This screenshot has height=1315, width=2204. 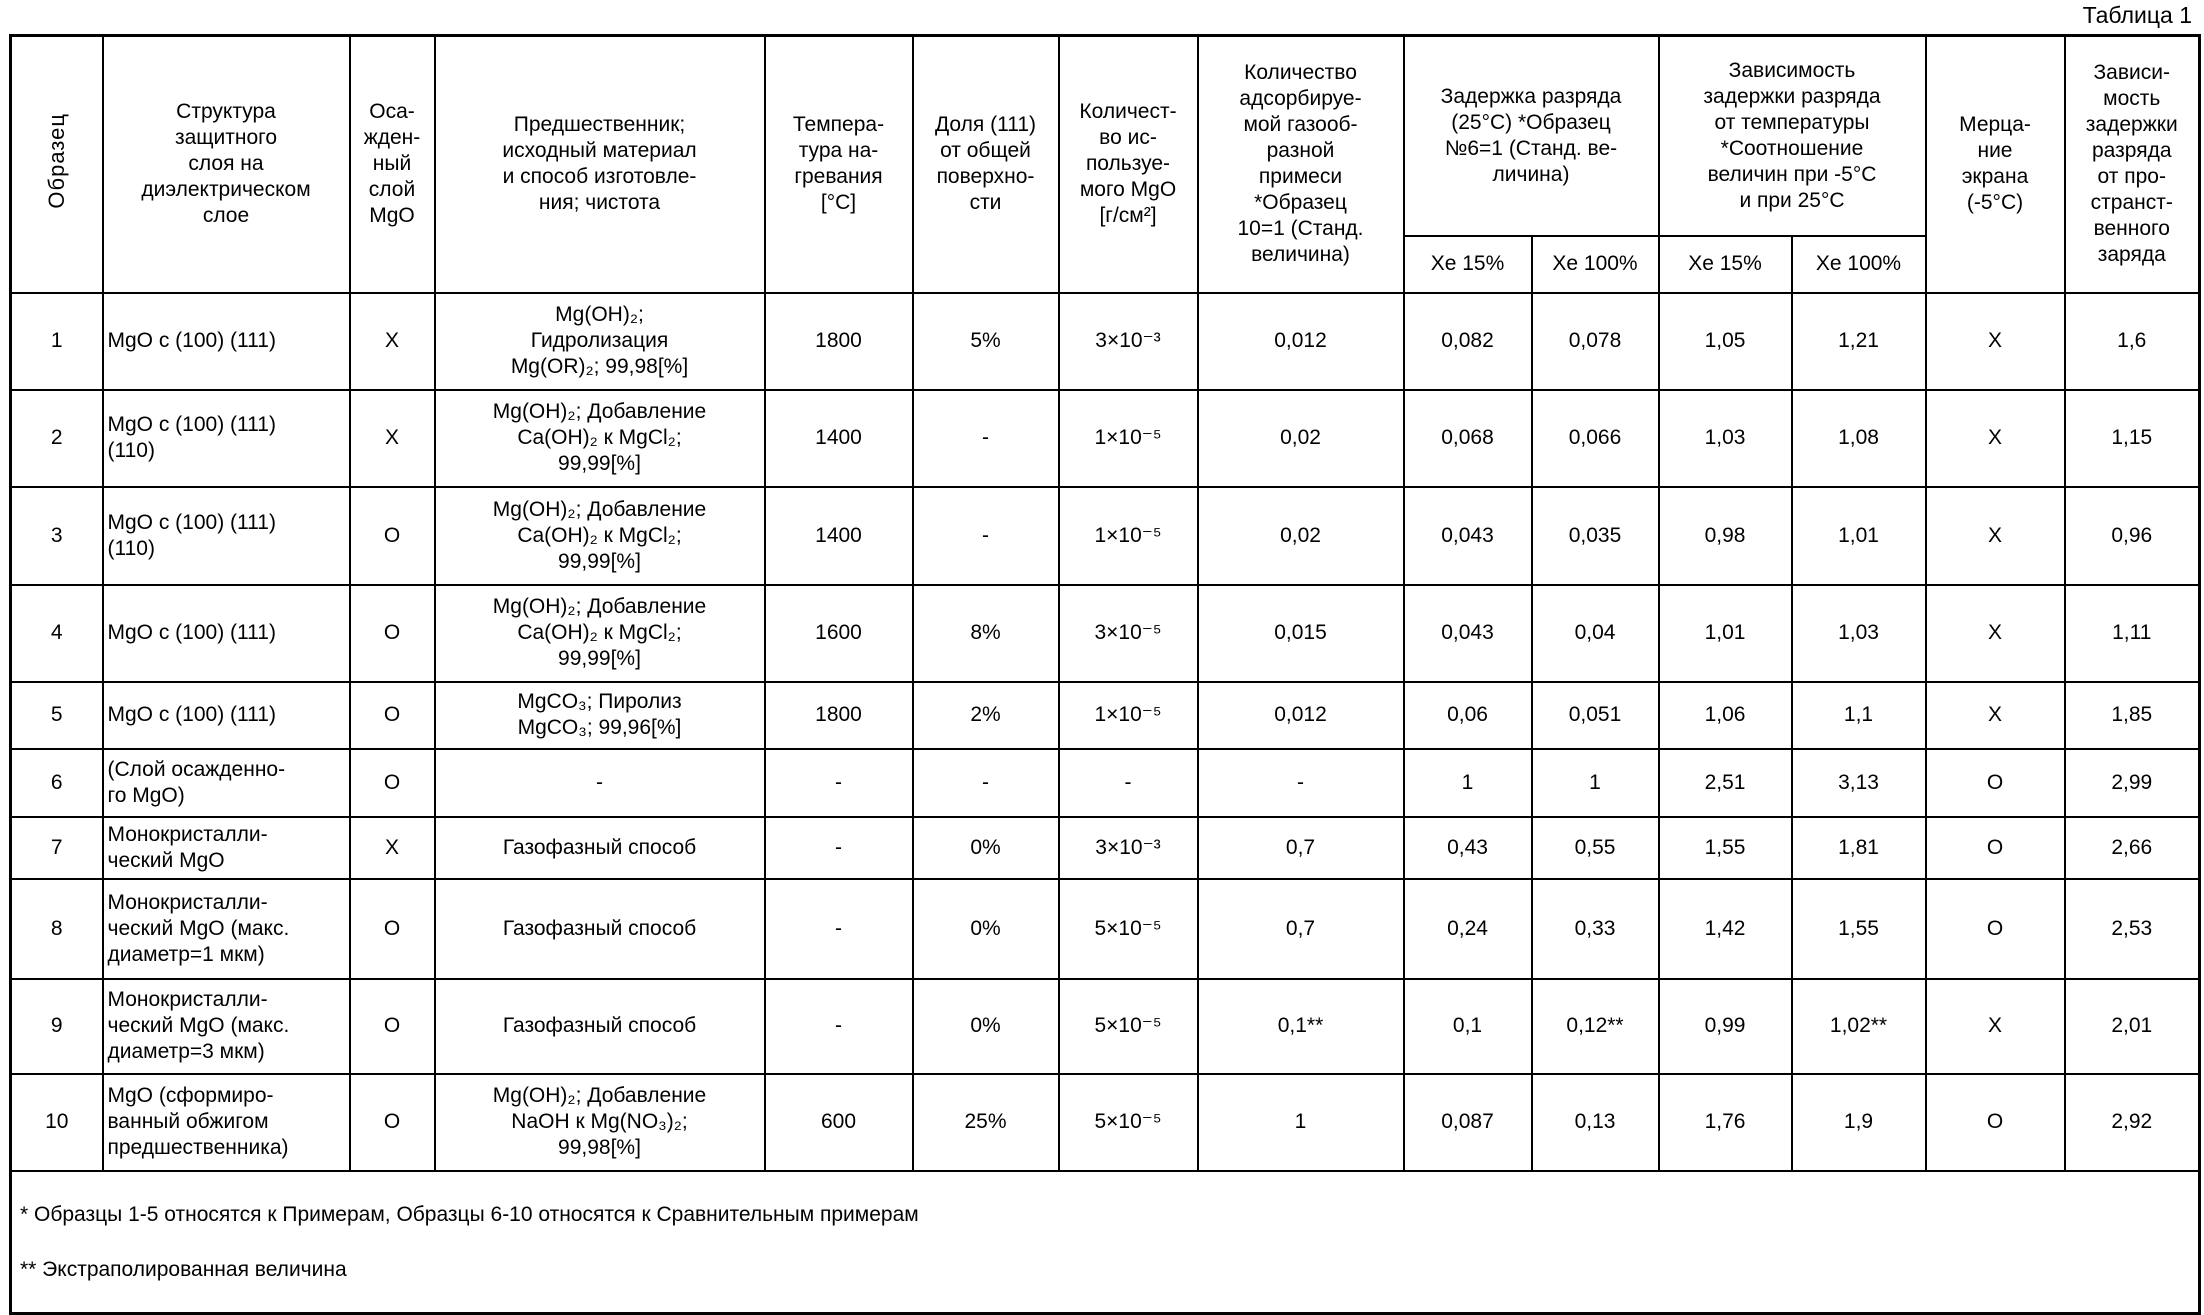 What do you see at coordinates (1467, 1122) in the screenshot?
I see `cell-delay-xe15: 0,087` at bounding box center [1467, 1122].